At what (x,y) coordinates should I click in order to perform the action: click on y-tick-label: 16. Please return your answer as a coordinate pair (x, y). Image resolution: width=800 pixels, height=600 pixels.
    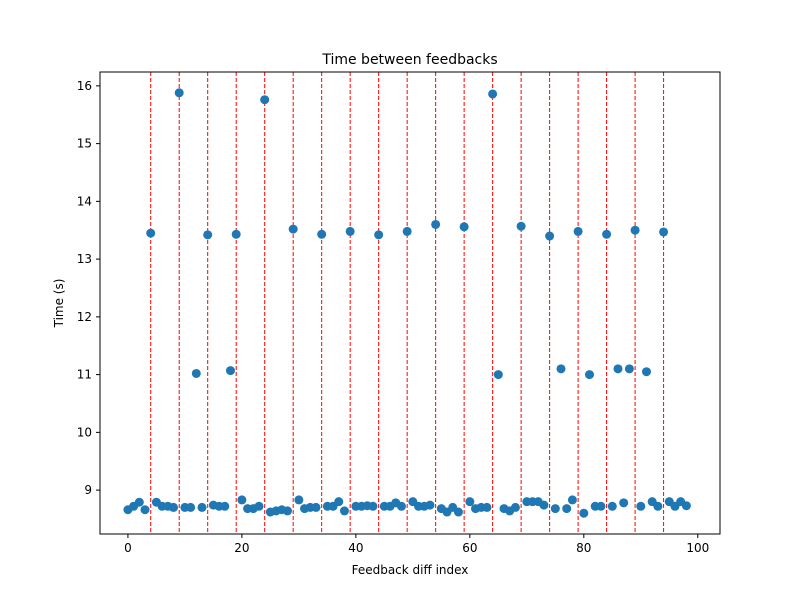
    Looking at the image, I should click on (84, 86).